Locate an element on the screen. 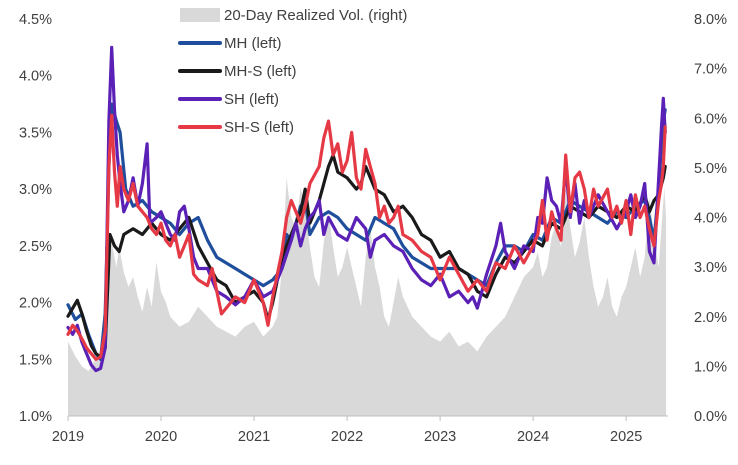  legend-entry-sh-s-left: SH-S (left) is located at coordinates (236, 127).